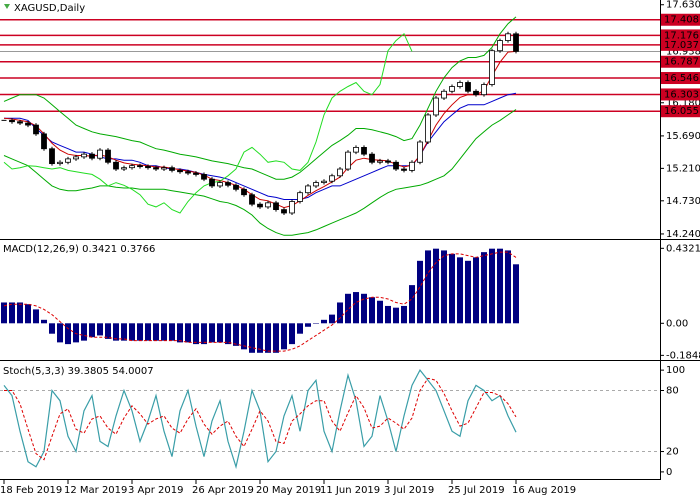 The width and height of the screenshot is (700, 500). I want to click on level-label: 16.055, so click(681, 111).